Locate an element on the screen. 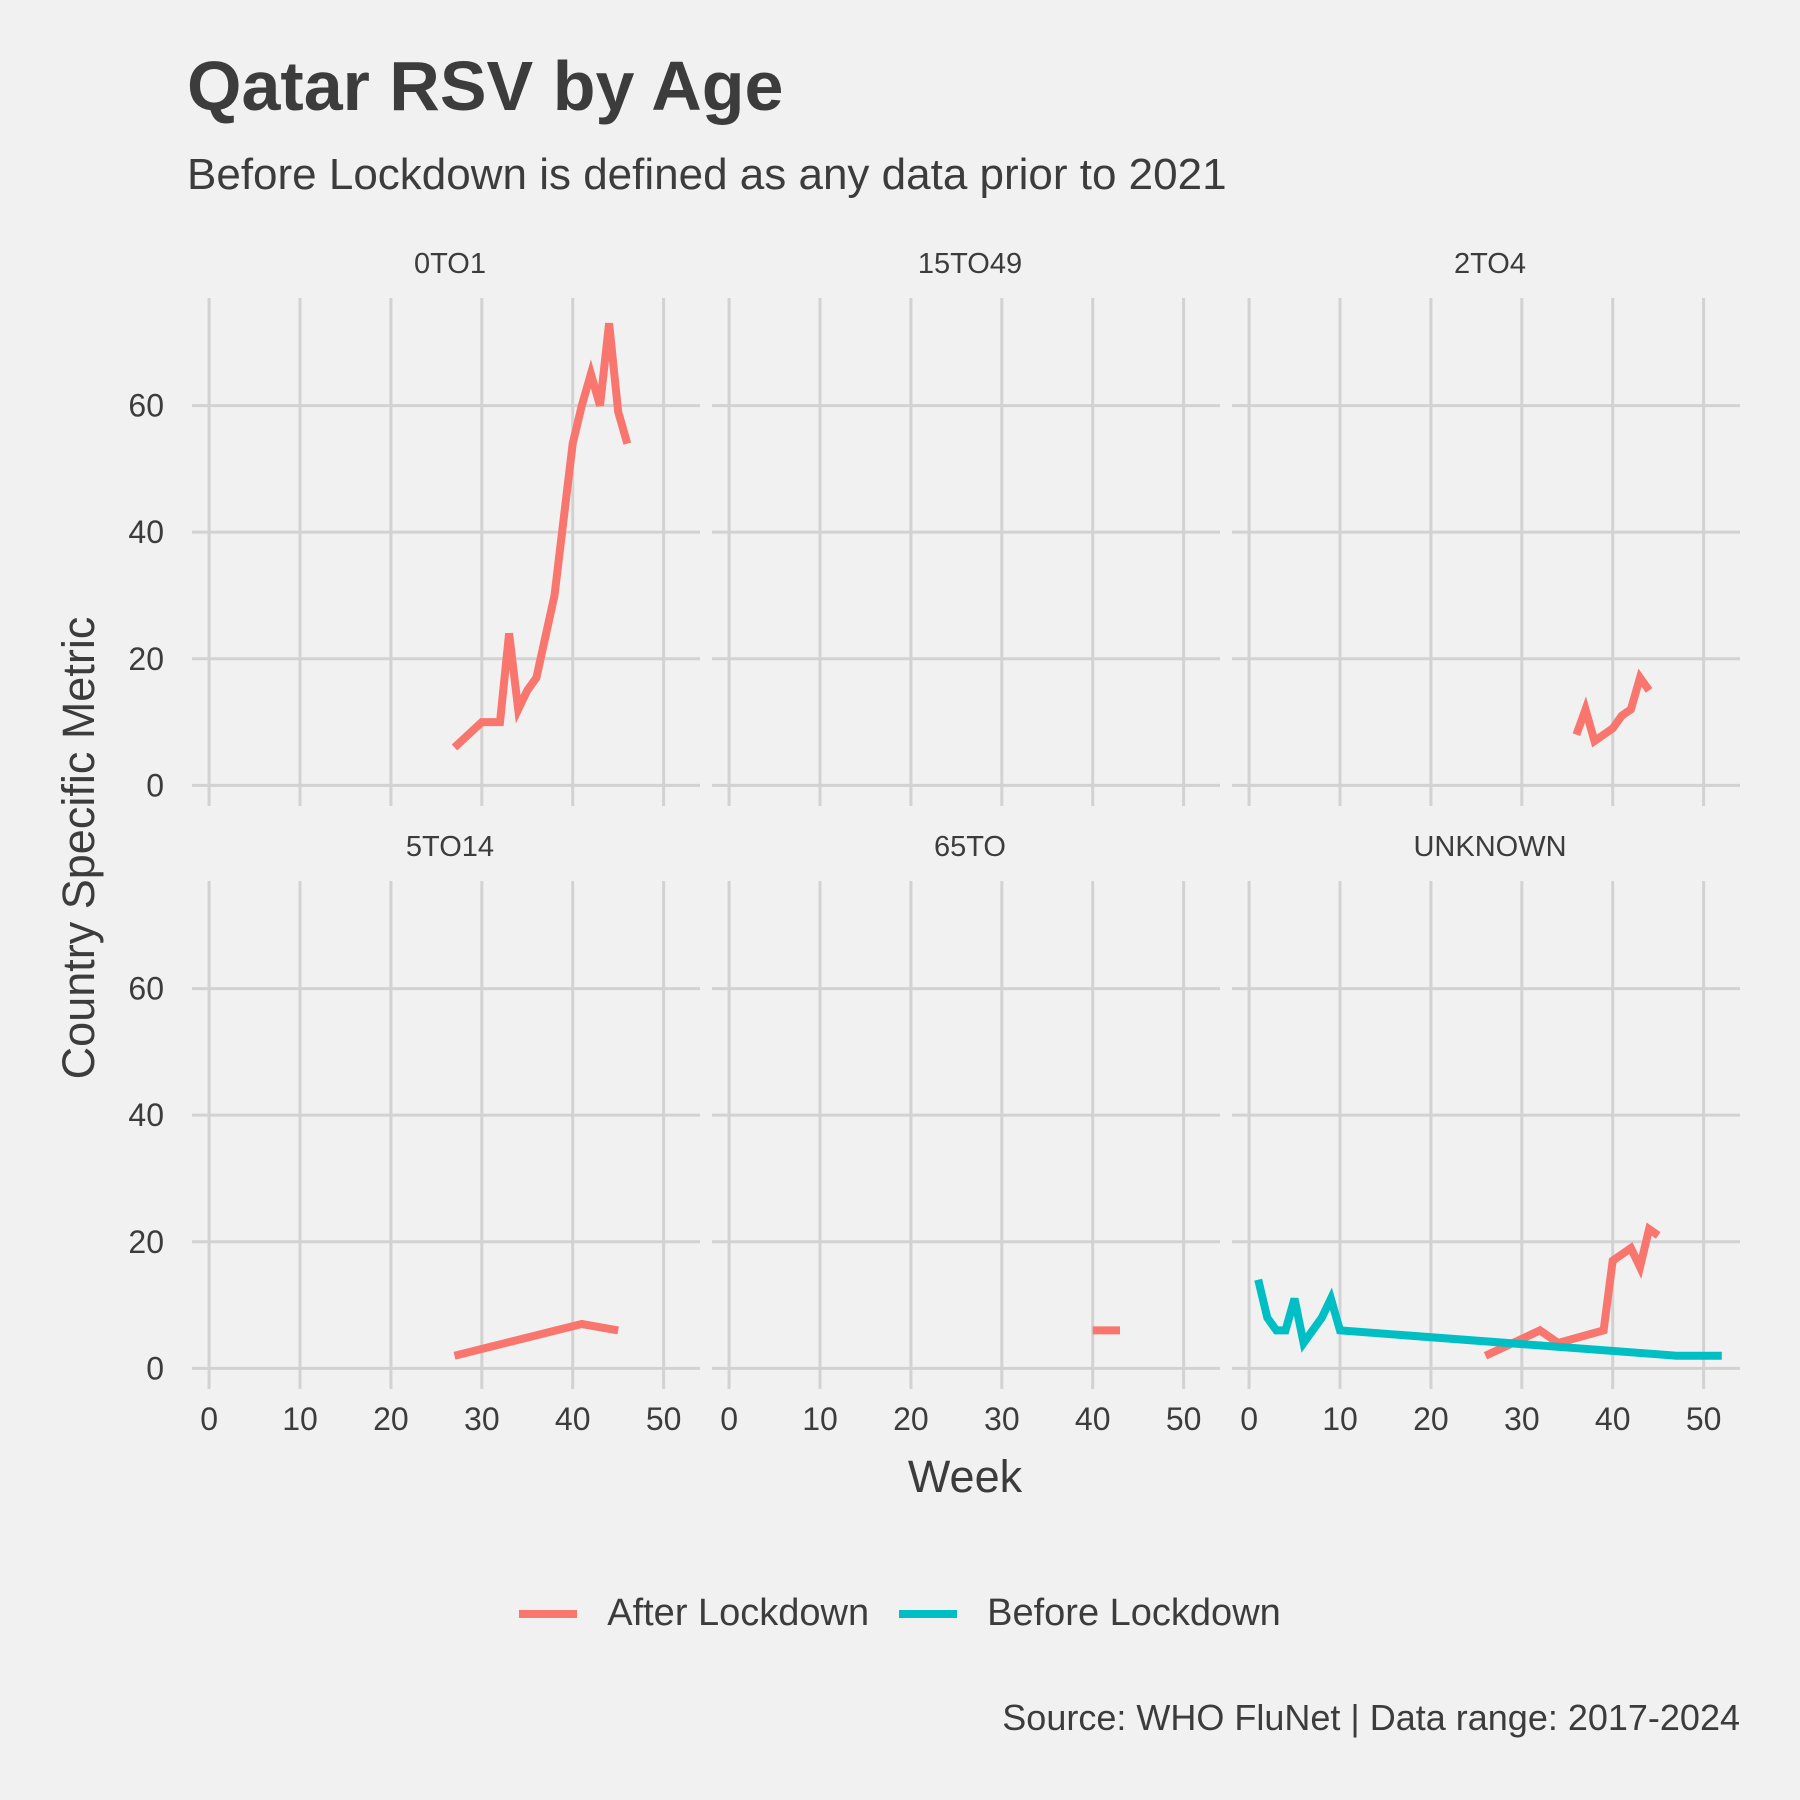  legend-item-after-lockdown: After Lockdown is located at coordinates (694, 1613).